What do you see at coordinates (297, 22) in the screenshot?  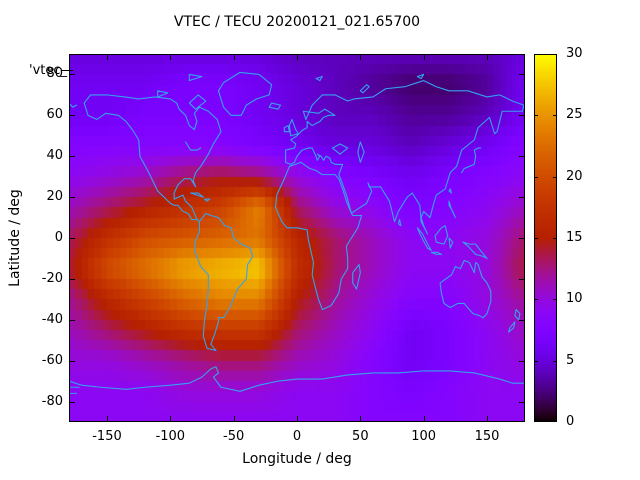 I see `plot-title: VTEC / TECU 20200121_021.65700` at bounding box center [297, 22].